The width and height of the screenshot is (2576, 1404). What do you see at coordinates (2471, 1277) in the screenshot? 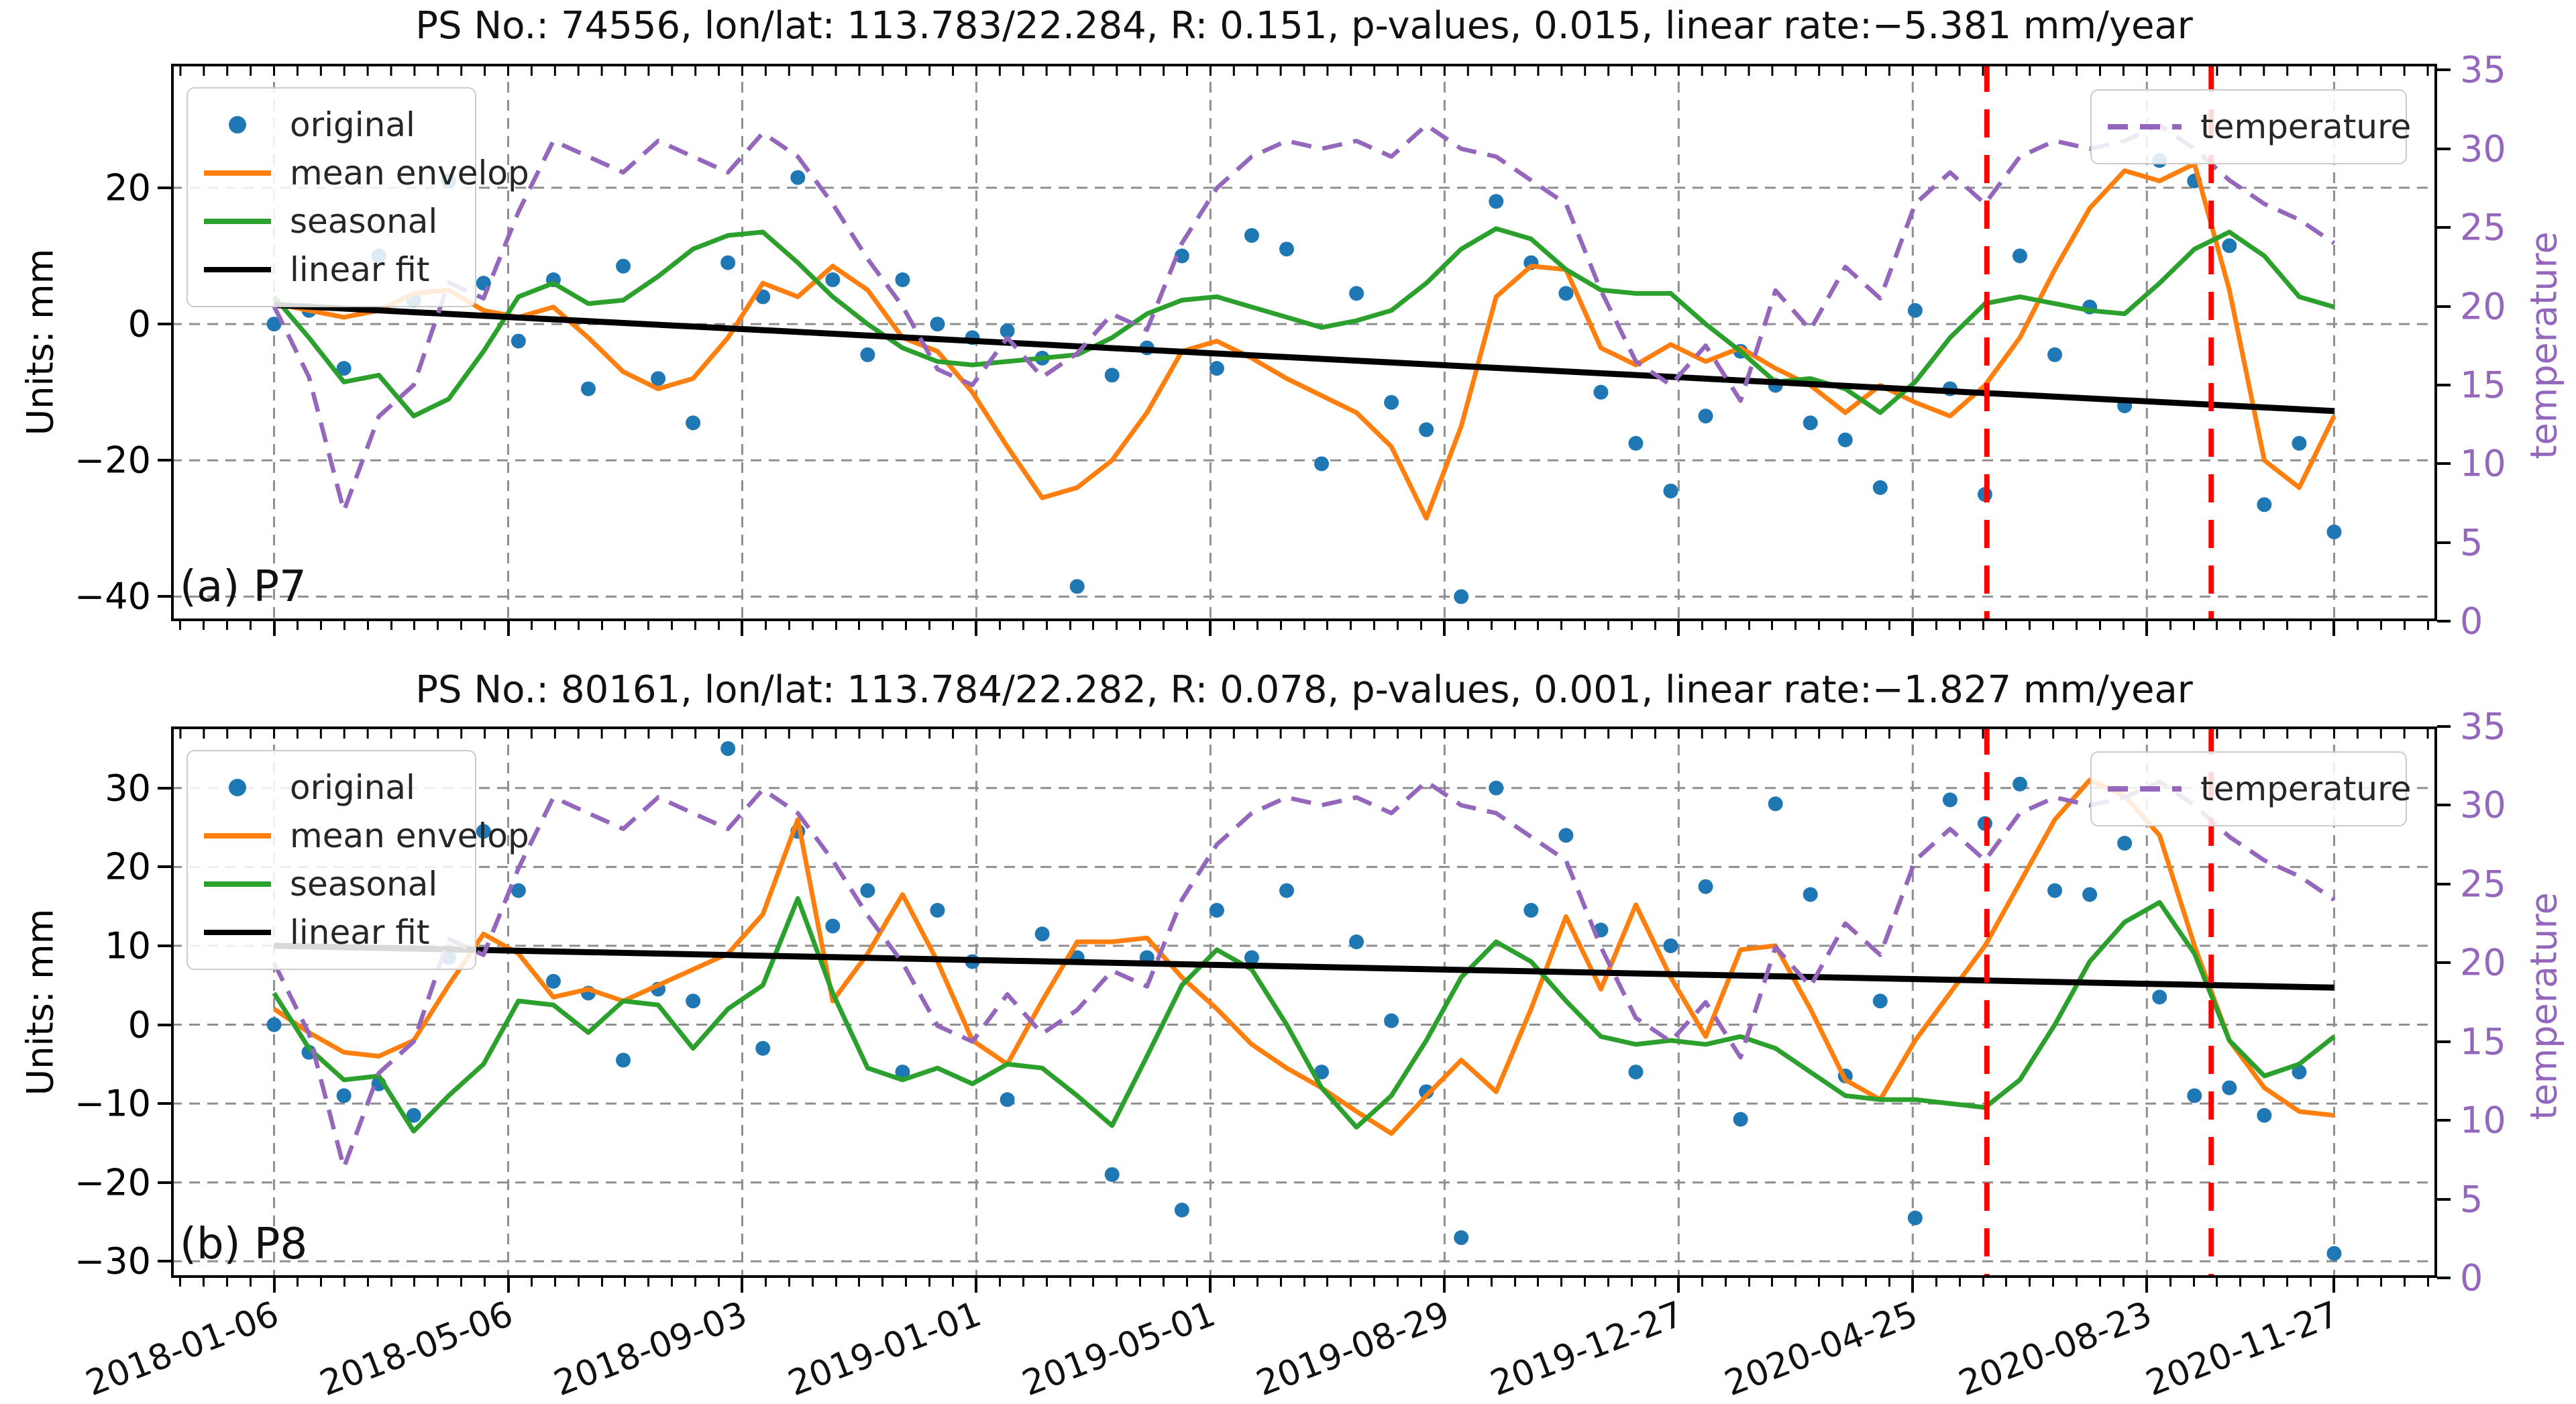
I see `right-tick-label: 0` at bounding box center [2471, 1277].